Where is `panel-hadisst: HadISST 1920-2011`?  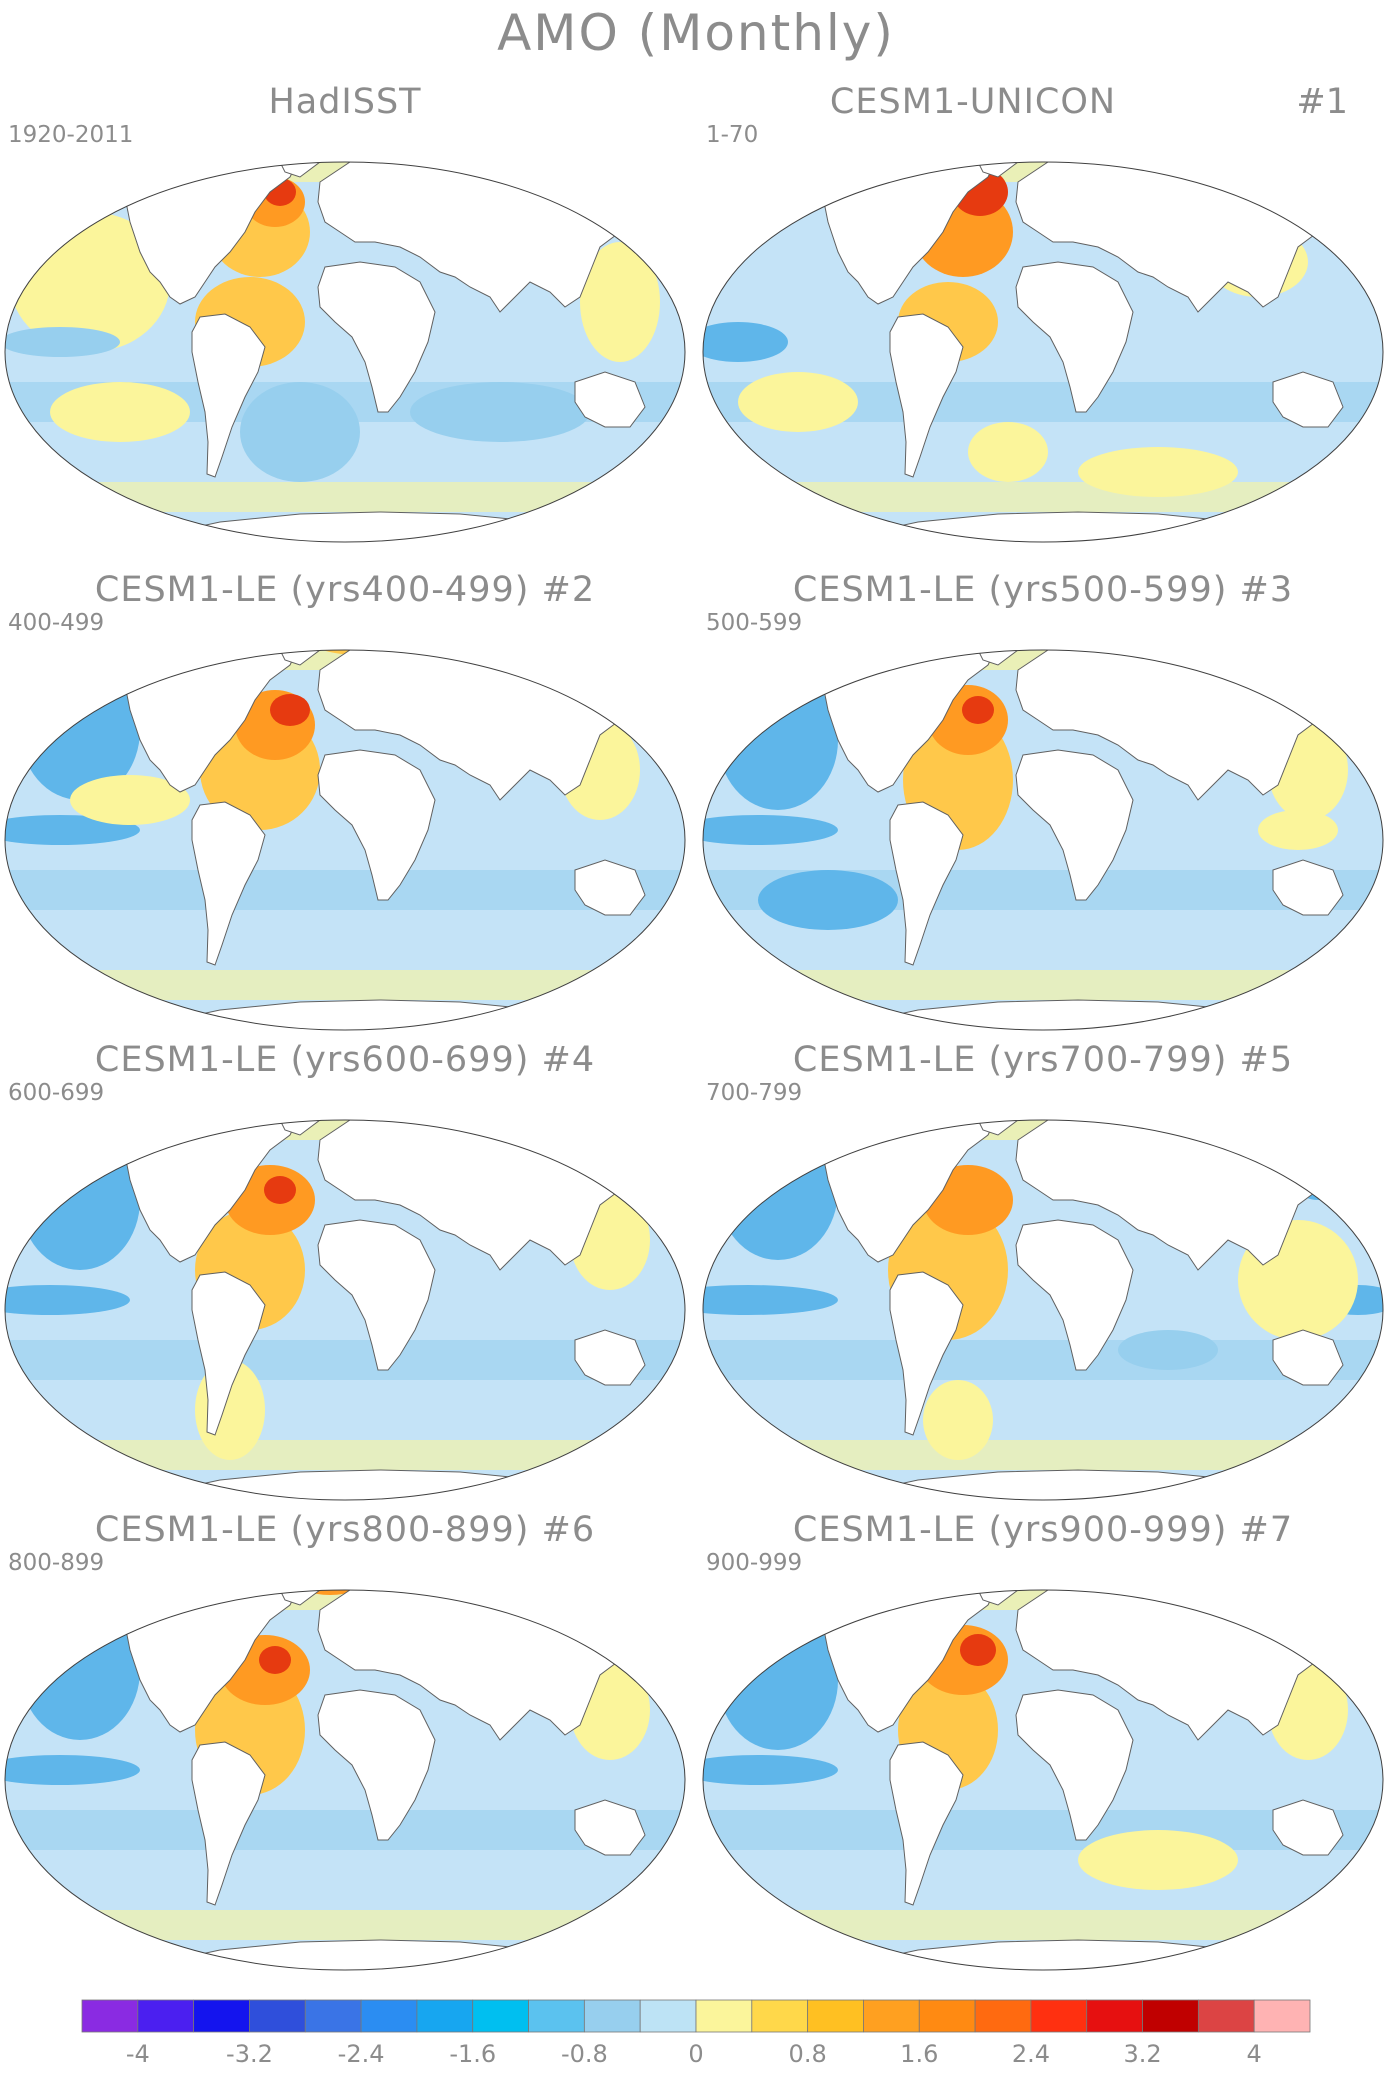
panel-hadisst: HadISST 1920-2011 is located at coordinates (345, 317).